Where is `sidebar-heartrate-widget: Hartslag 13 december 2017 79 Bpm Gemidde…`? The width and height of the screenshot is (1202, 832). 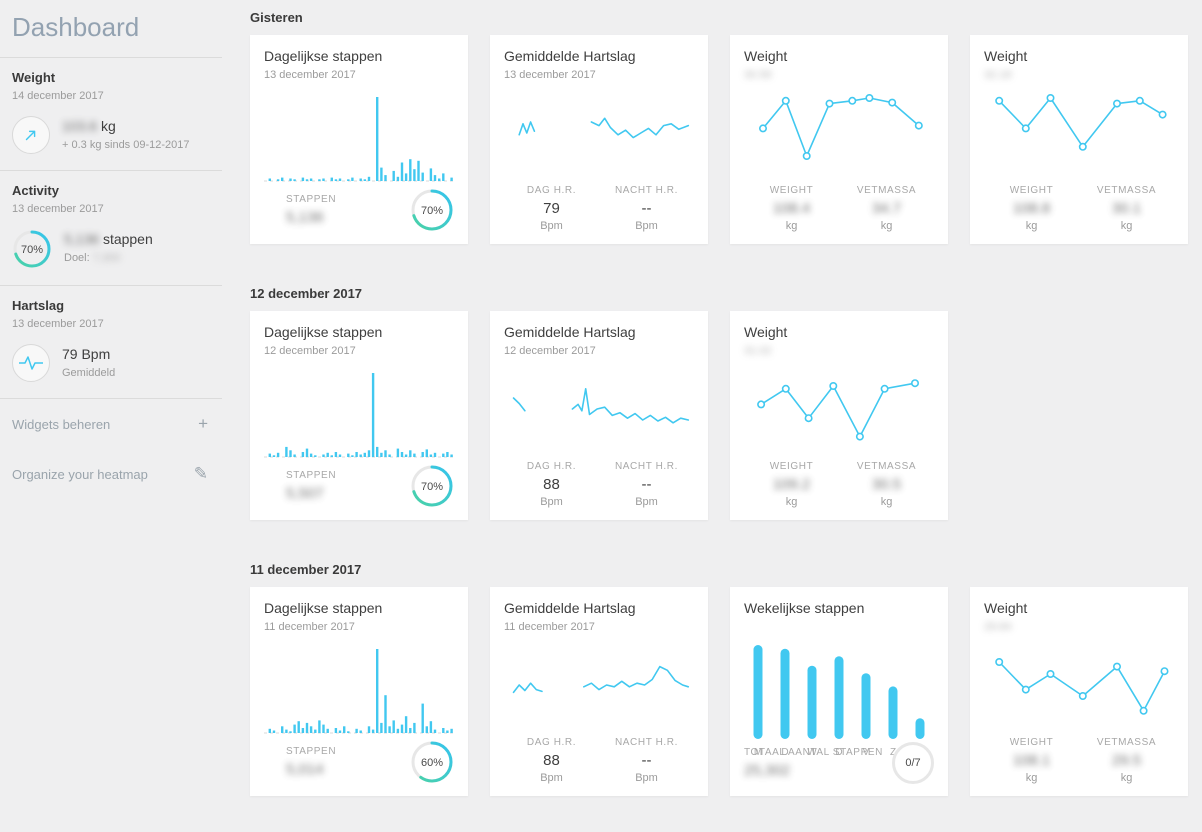
sidebar-heartrate-widget: Hartslag 13 december 2017 79 Bpm Gemidde… is located at coordinates (111, 342).